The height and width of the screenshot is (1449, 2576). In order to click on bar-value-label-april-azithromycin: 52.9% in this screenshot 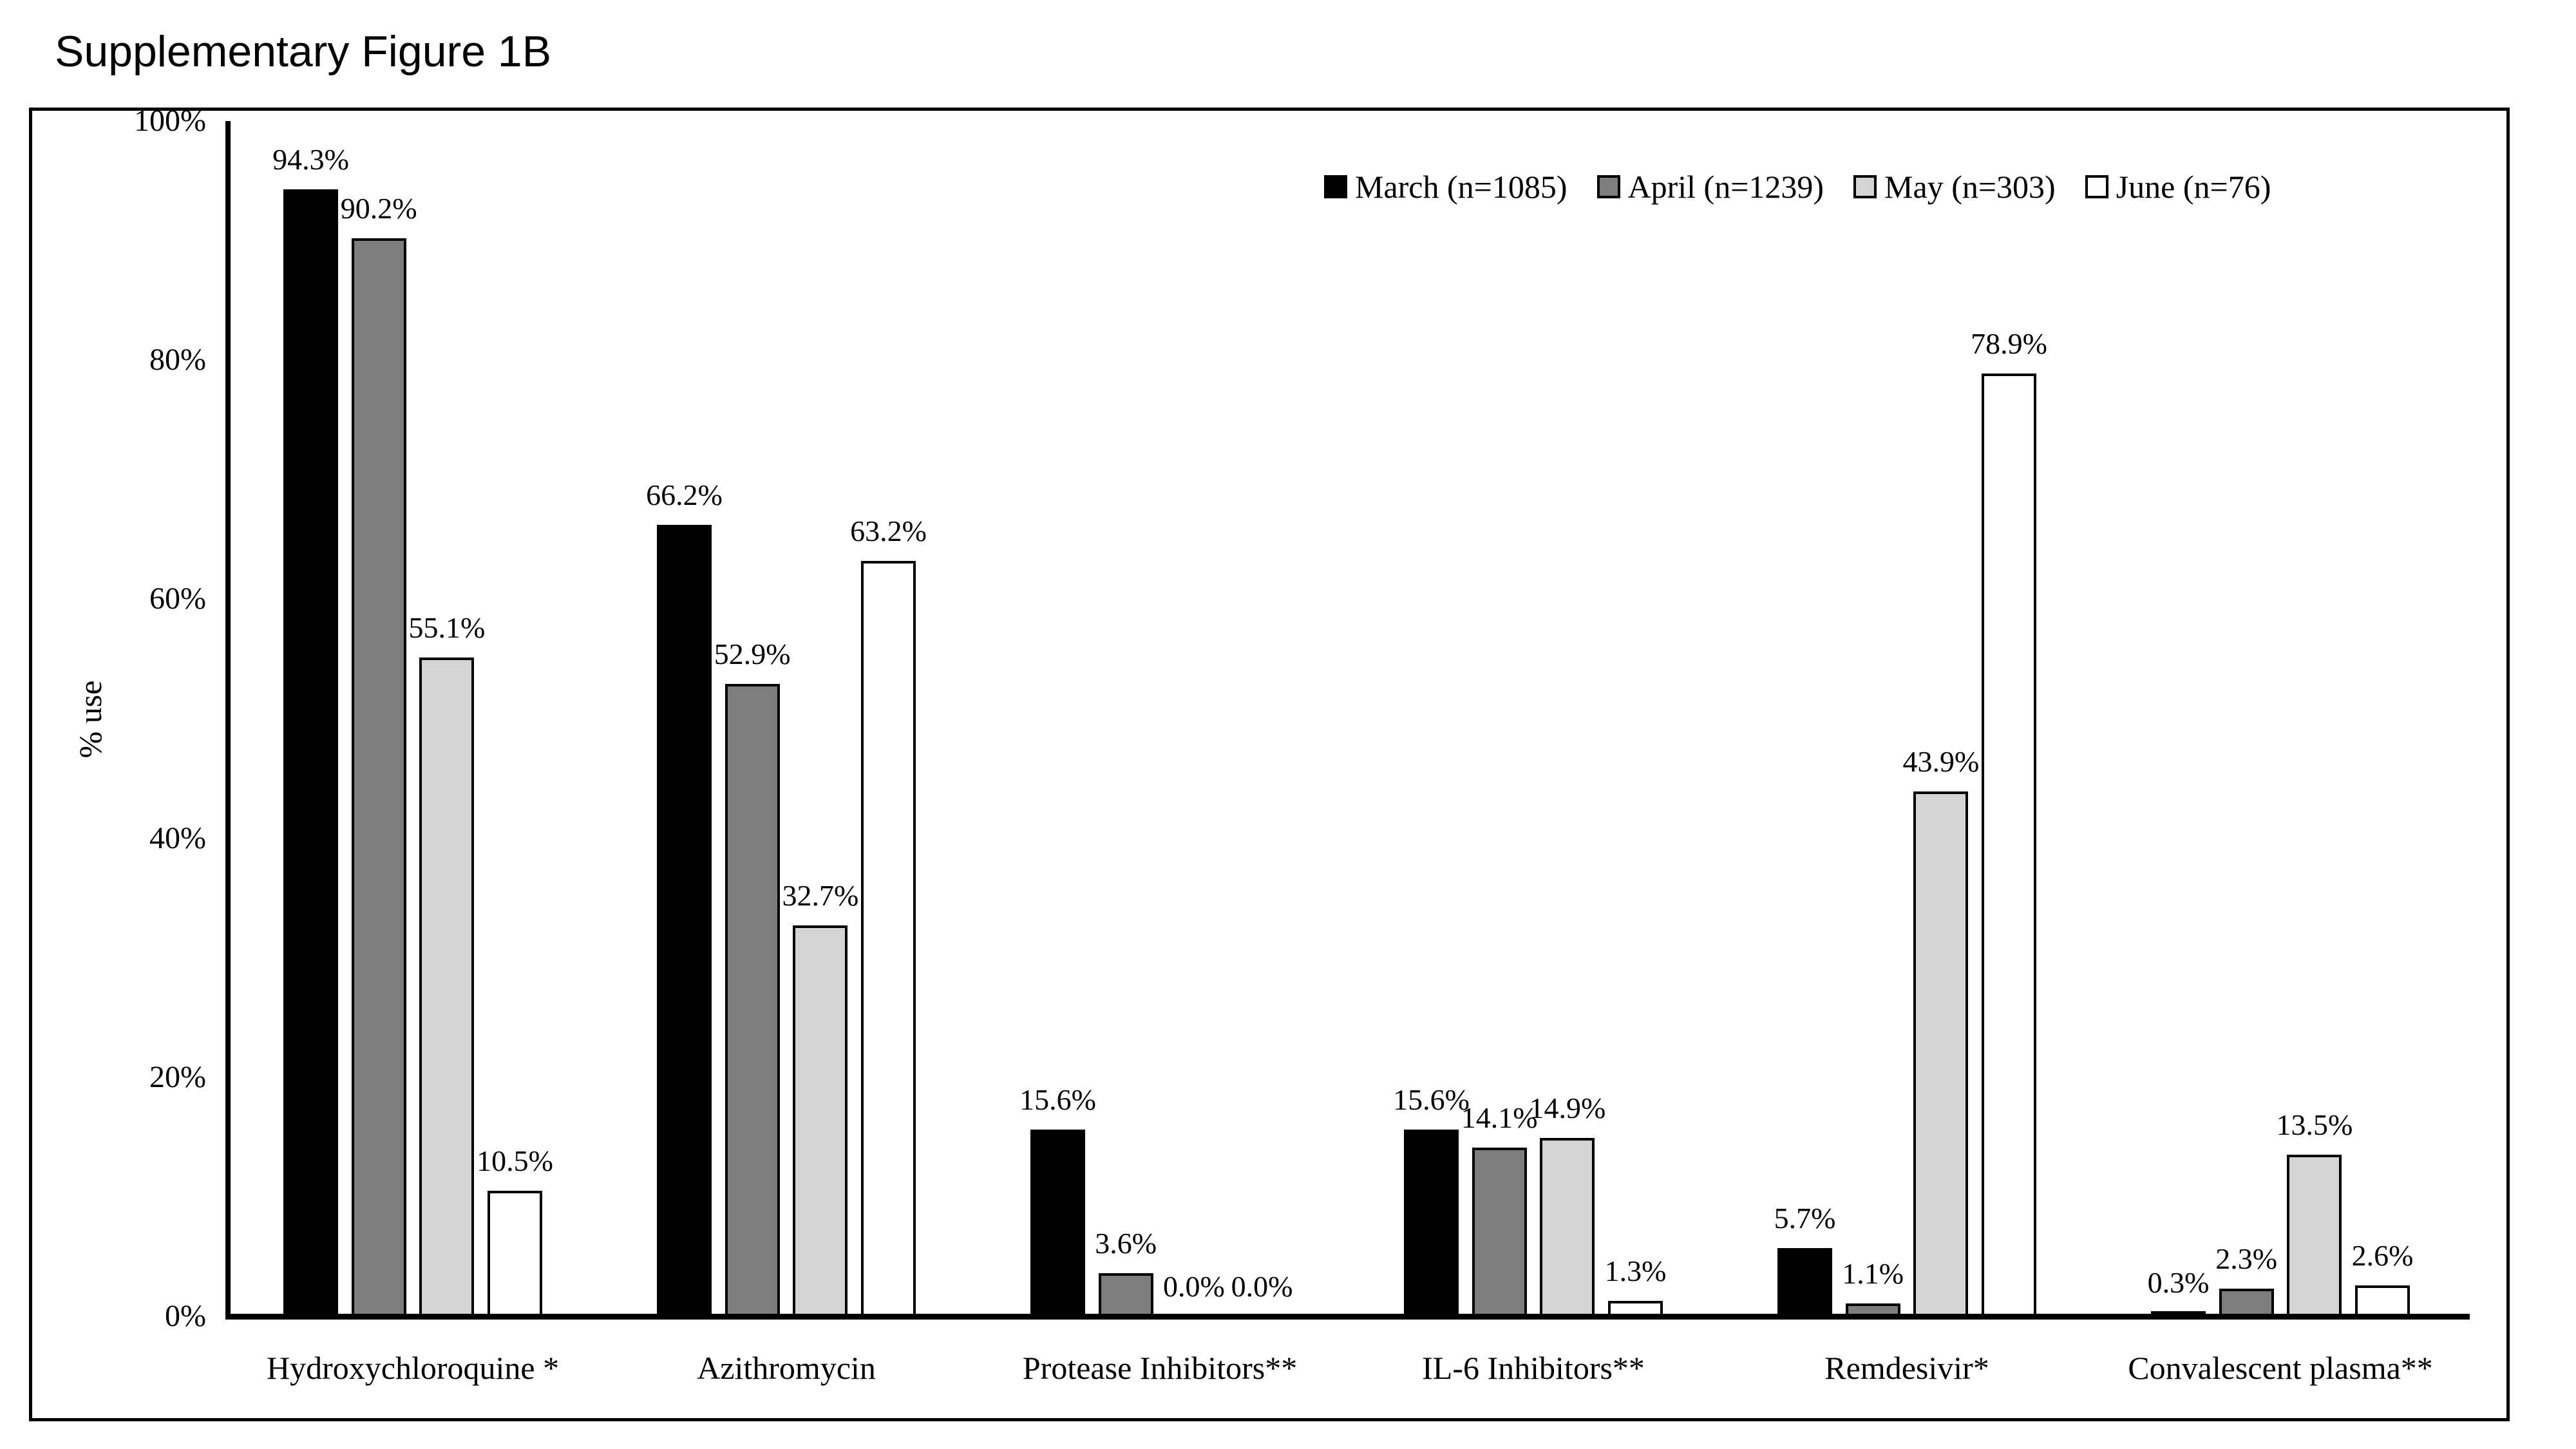, I will do `click(752, 654)`.